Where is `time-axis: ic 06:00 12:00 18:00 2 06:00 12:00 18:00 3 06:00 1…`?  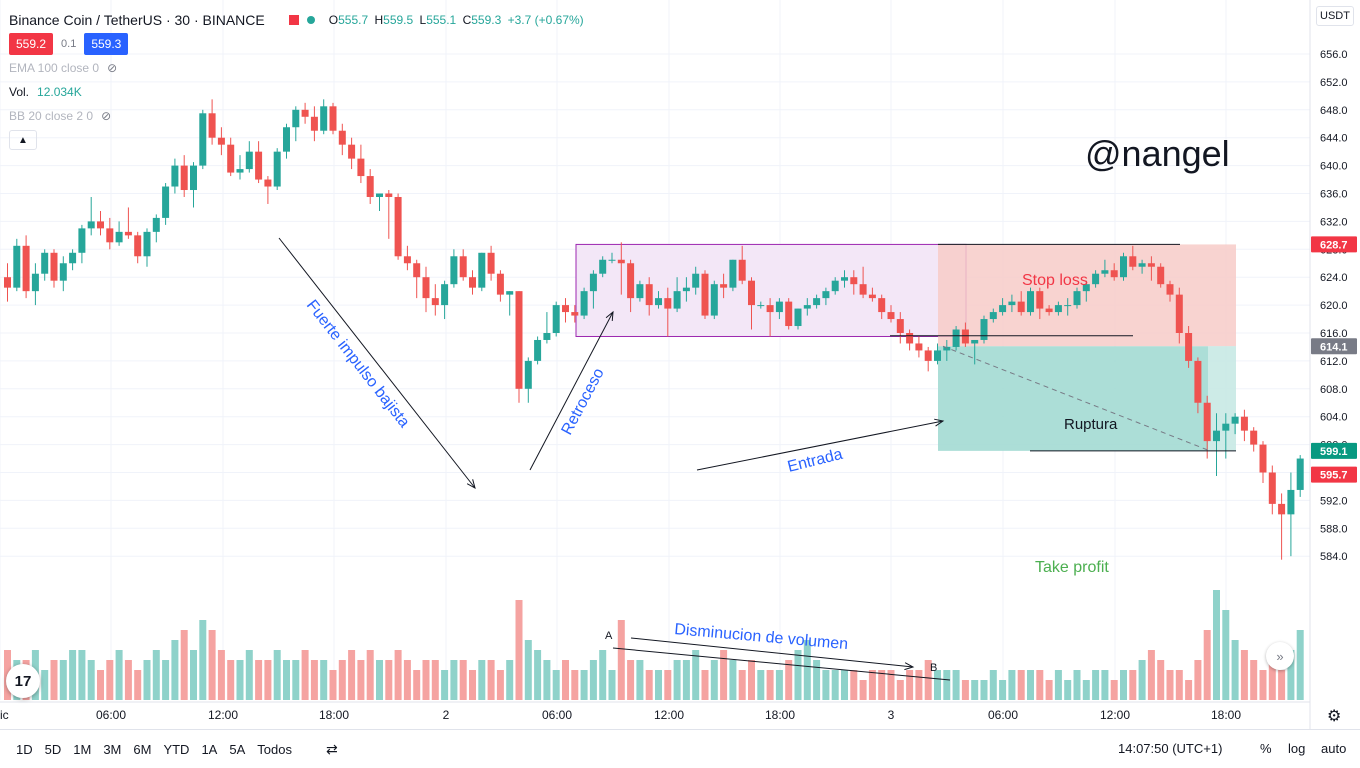
time-axis: ic 06:00 12:00 18:00 2 06:00 12:00 18:00 3 06:00 1… is located at coordinates (655, 711).